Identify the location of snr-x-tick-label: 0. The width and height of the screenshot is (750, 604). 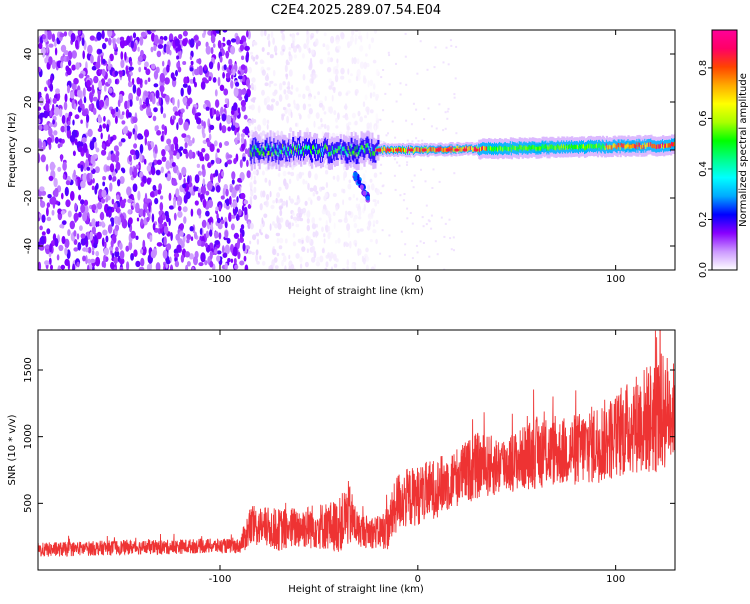
(418, 579).